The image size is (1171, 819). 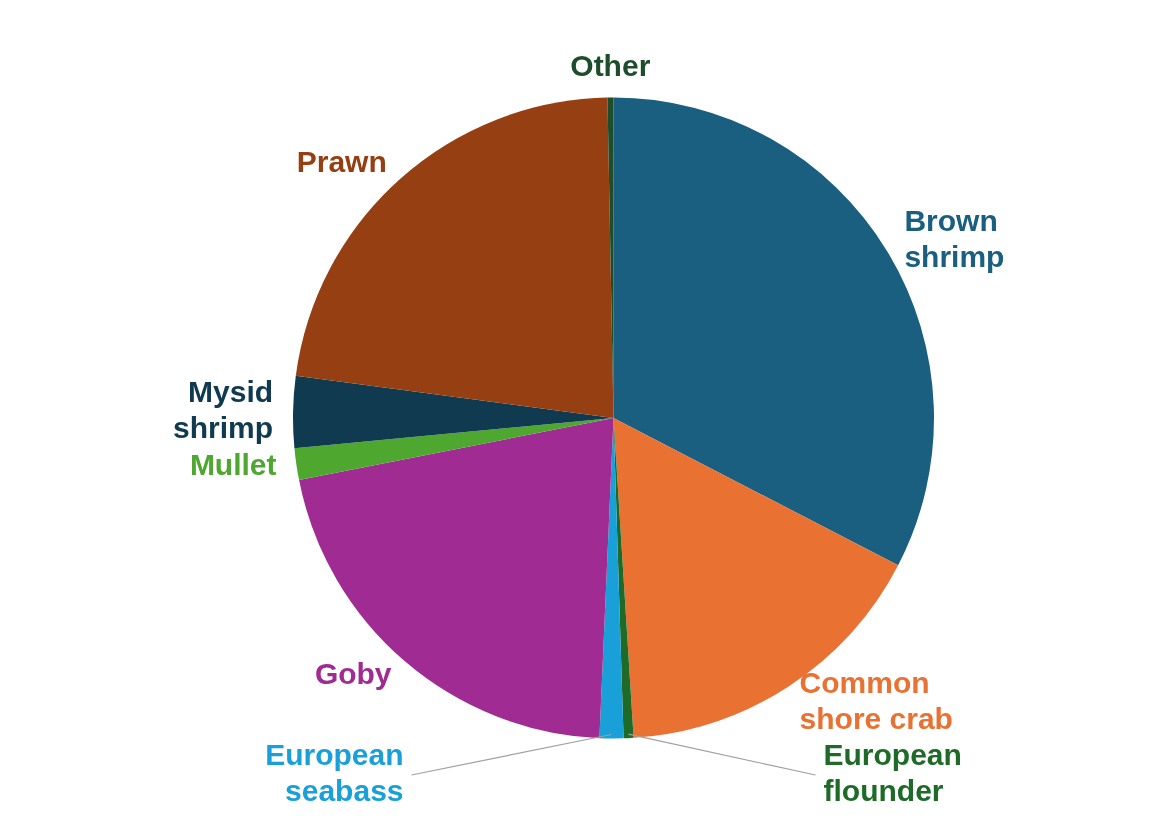 I want to click on slice-label: Mysid shrimp, so click(x=223, y=409).